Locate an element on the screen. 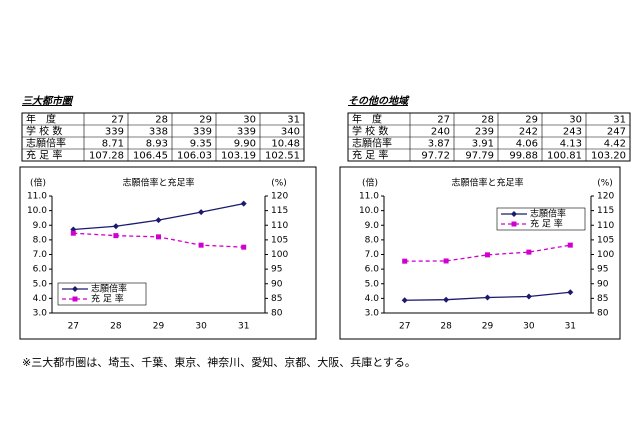 This screenshot has width=640, height=426. row-label: 志願倍率 is located at coordinates (372, 143).